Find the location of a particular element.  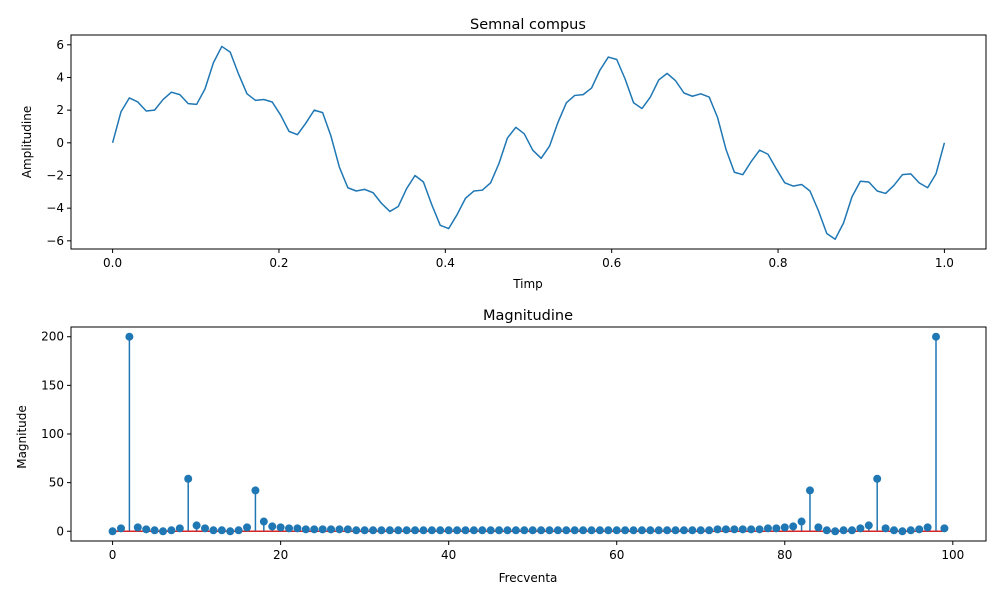

y-axis-label: Amplitudine is located at coordinates (27, 142).